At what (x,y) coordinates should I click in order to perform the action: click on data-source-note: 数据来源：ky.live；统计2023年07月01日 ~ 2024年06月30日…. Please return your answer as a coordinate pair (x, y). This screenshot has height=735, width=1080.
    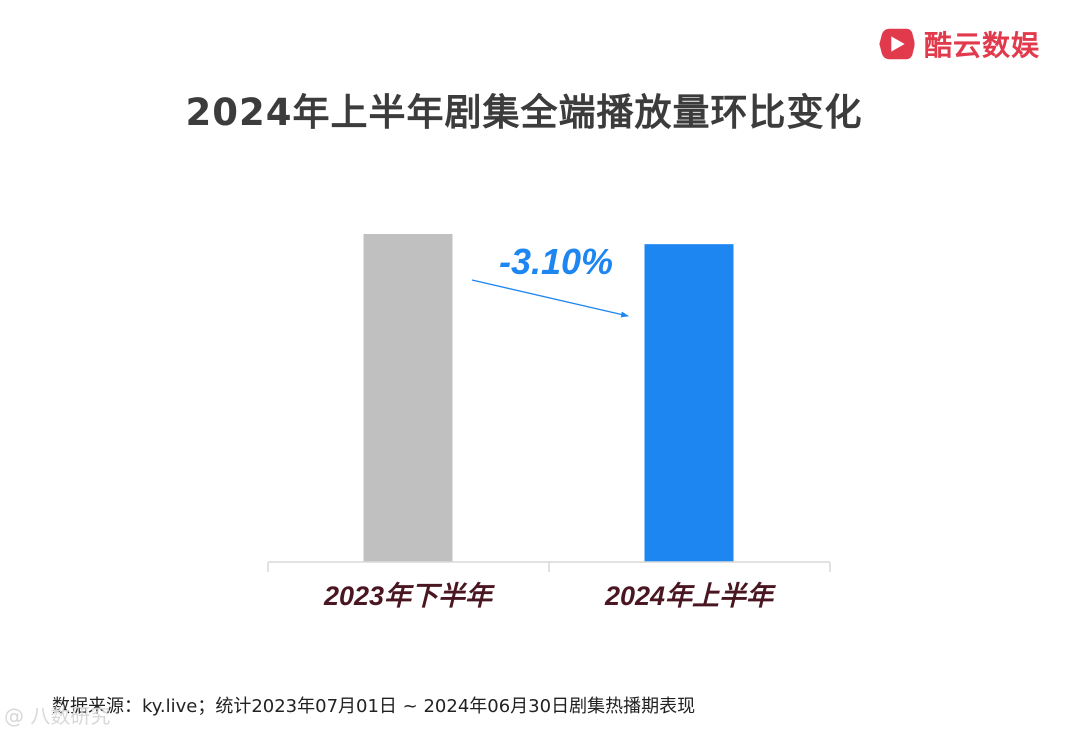
    Looking at the image, I should click on (374, 706).